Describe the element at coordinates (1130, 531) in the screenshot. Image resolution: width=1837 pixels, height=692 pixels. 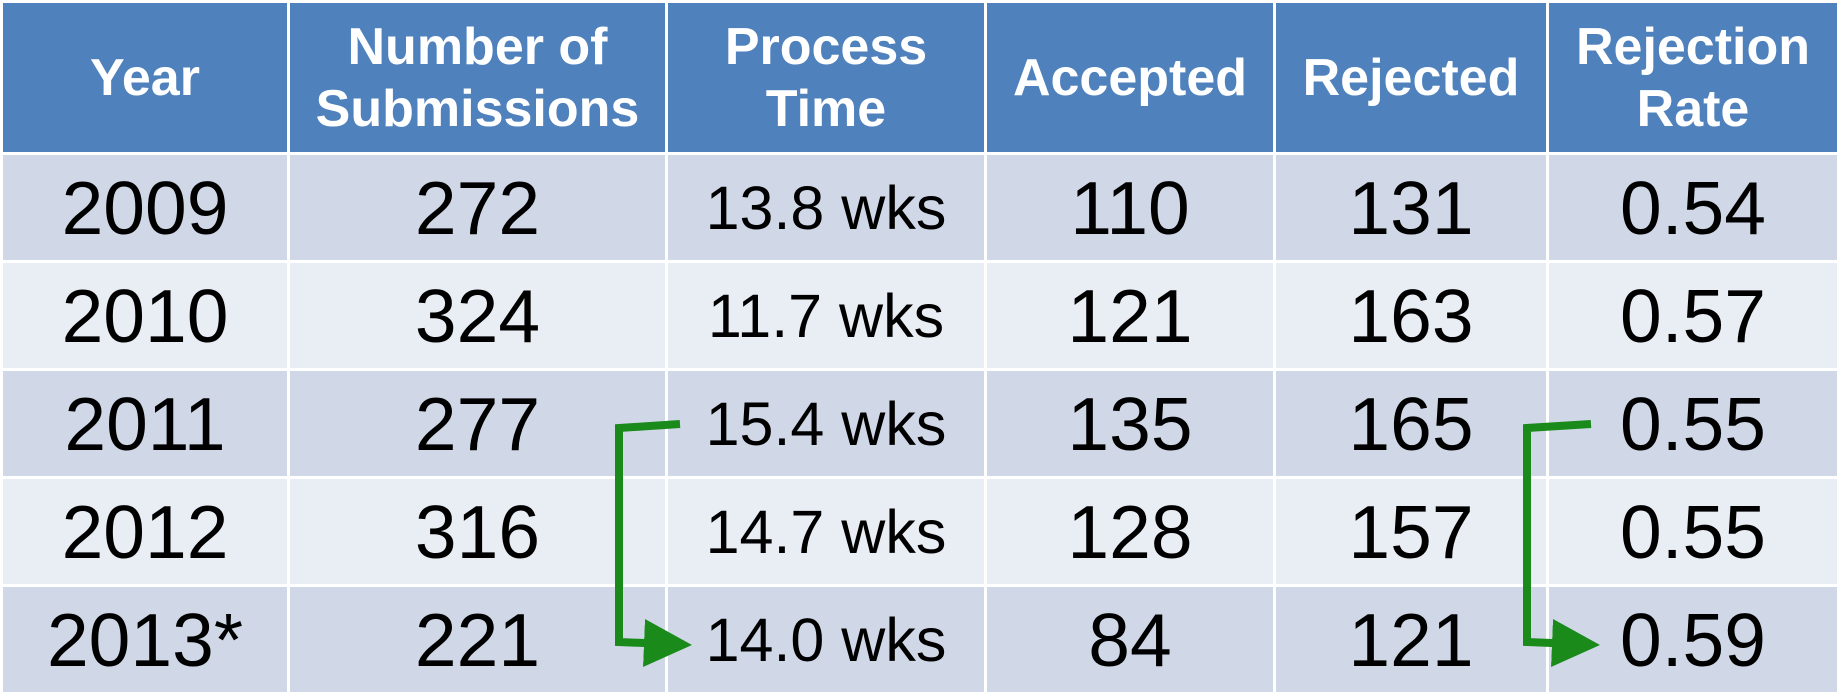
I see `table-cell: 128` at that location.